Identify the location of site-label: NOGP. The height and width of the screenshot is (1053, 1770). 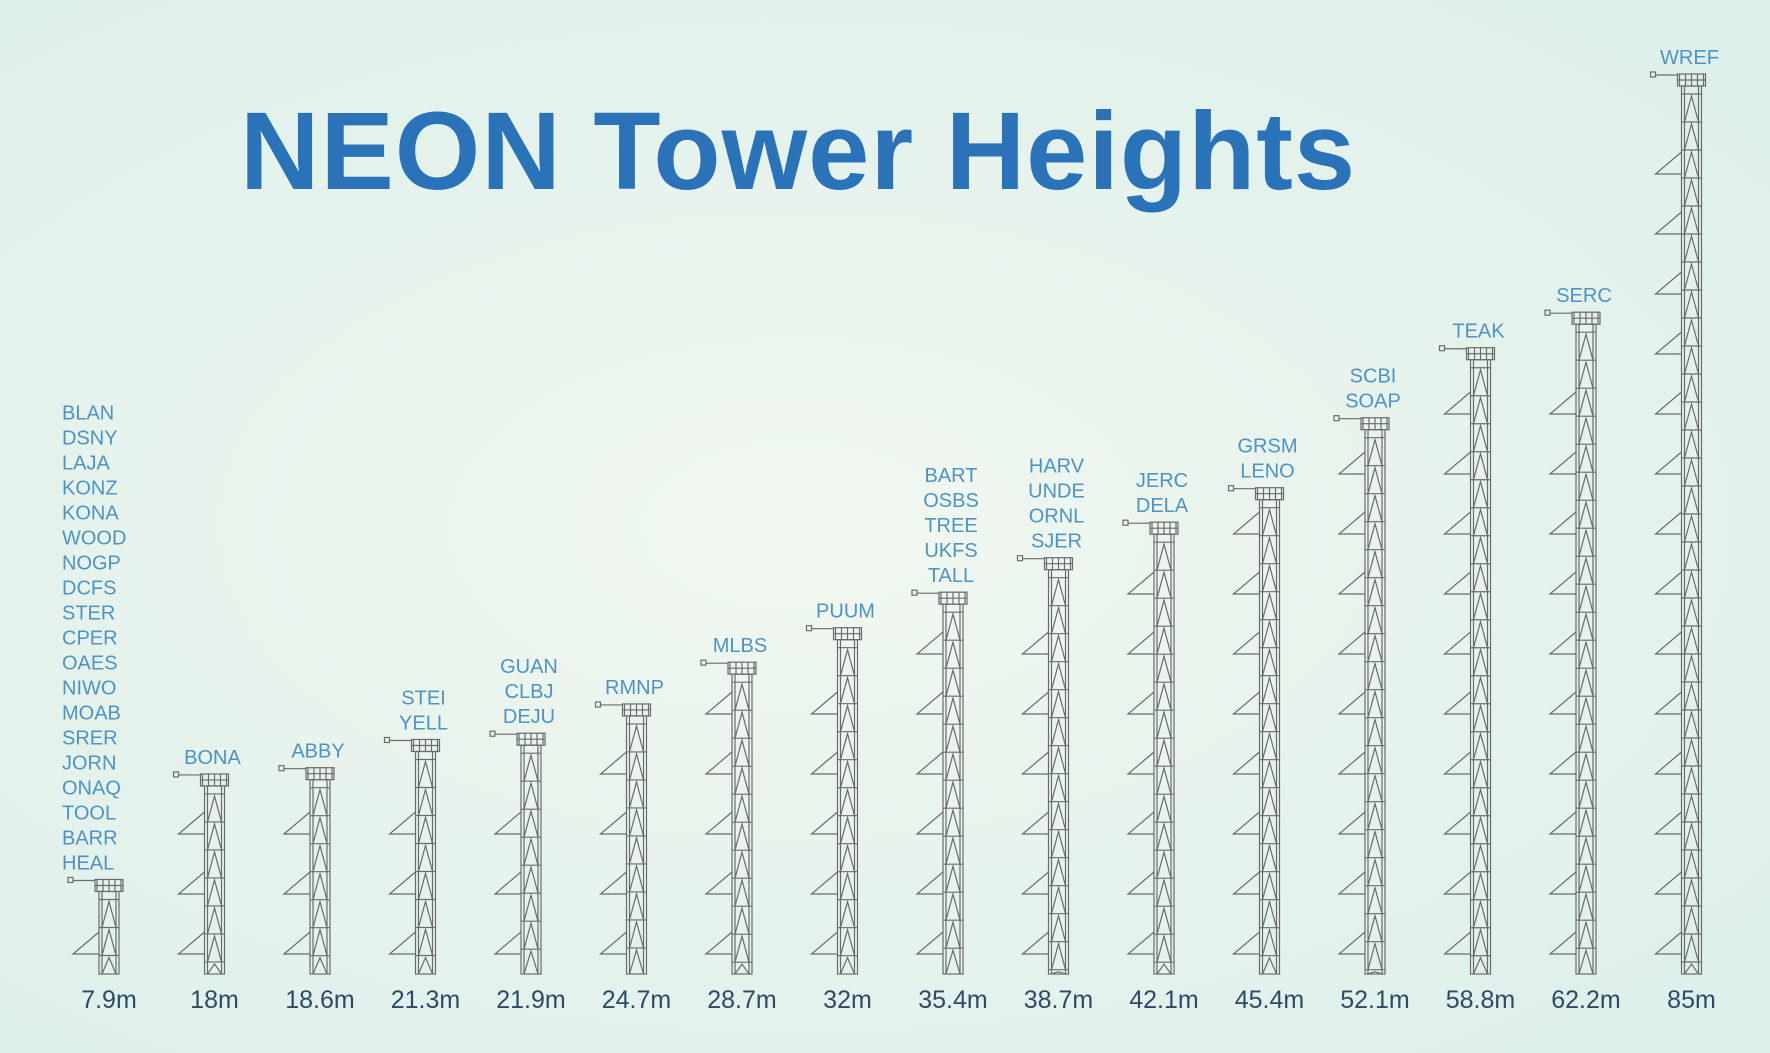
(91, 563).